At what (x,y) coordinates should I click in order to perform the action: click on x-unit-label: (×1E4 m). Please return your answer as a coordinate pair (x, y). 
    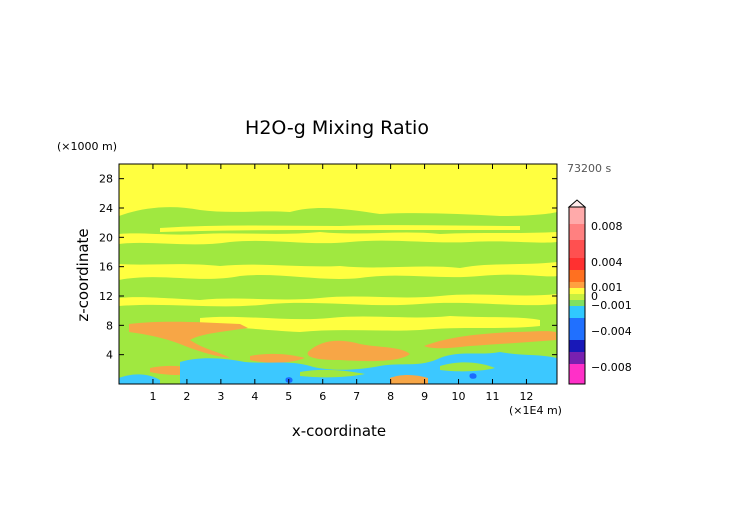
    Looking at the image, I should click on (535, 410).